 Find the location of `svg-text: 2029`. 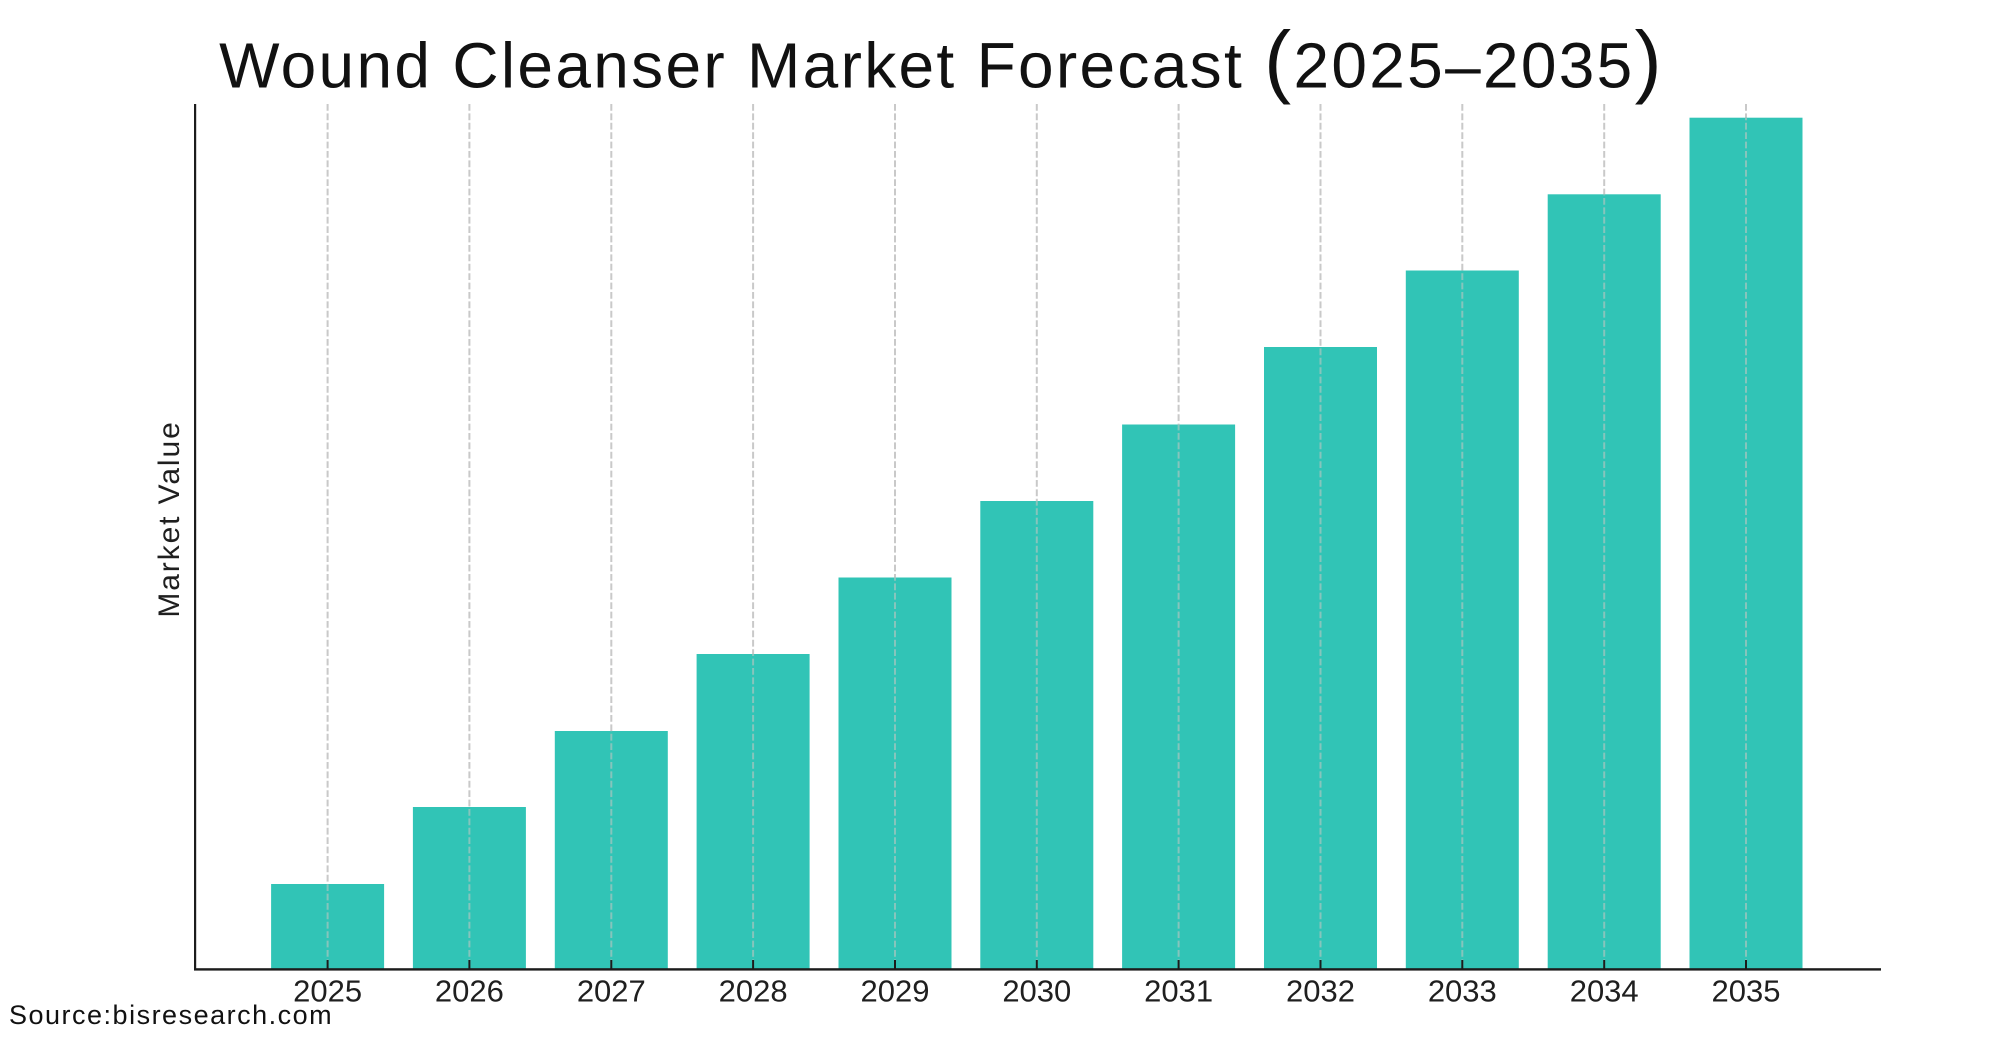

svg-text: 2029 is located at coordinates (895, 991).